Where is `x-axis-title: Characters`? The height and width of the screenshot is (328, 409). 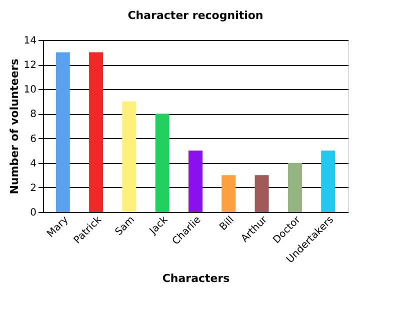 x-axis-title: Characters is located at coordinates (196, 278).